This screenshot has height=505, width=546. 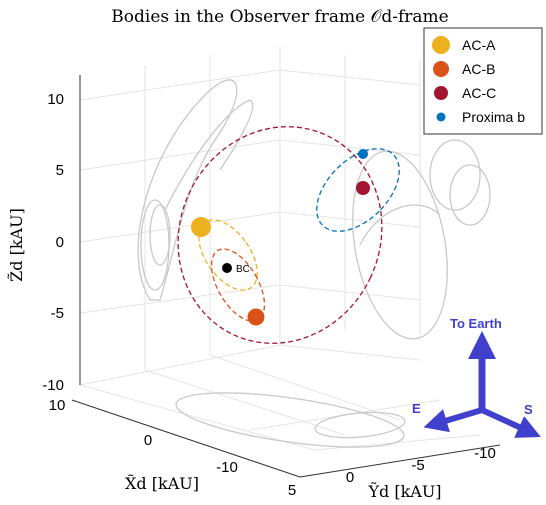 I want to click on x-axis: 10 0 -10, so click(x=143, y=436).